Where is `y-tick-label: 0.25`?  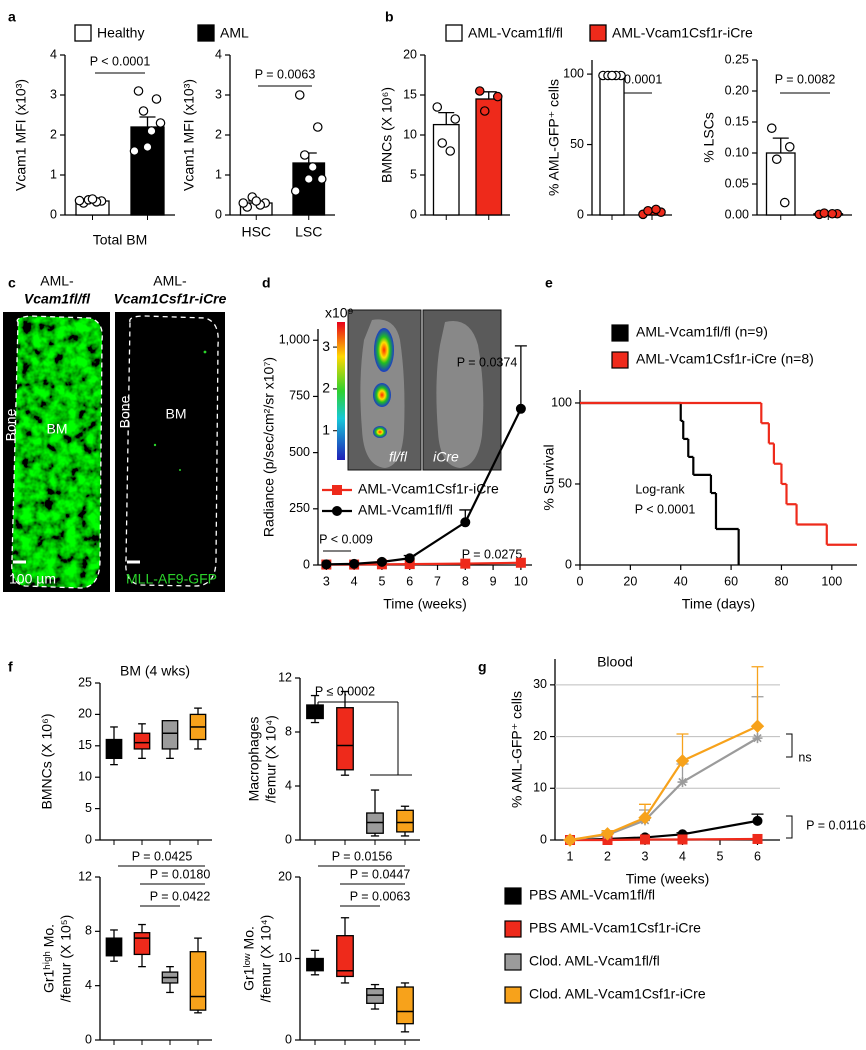 y-tick-label: 0.25 is located at coordinates (737, 59).